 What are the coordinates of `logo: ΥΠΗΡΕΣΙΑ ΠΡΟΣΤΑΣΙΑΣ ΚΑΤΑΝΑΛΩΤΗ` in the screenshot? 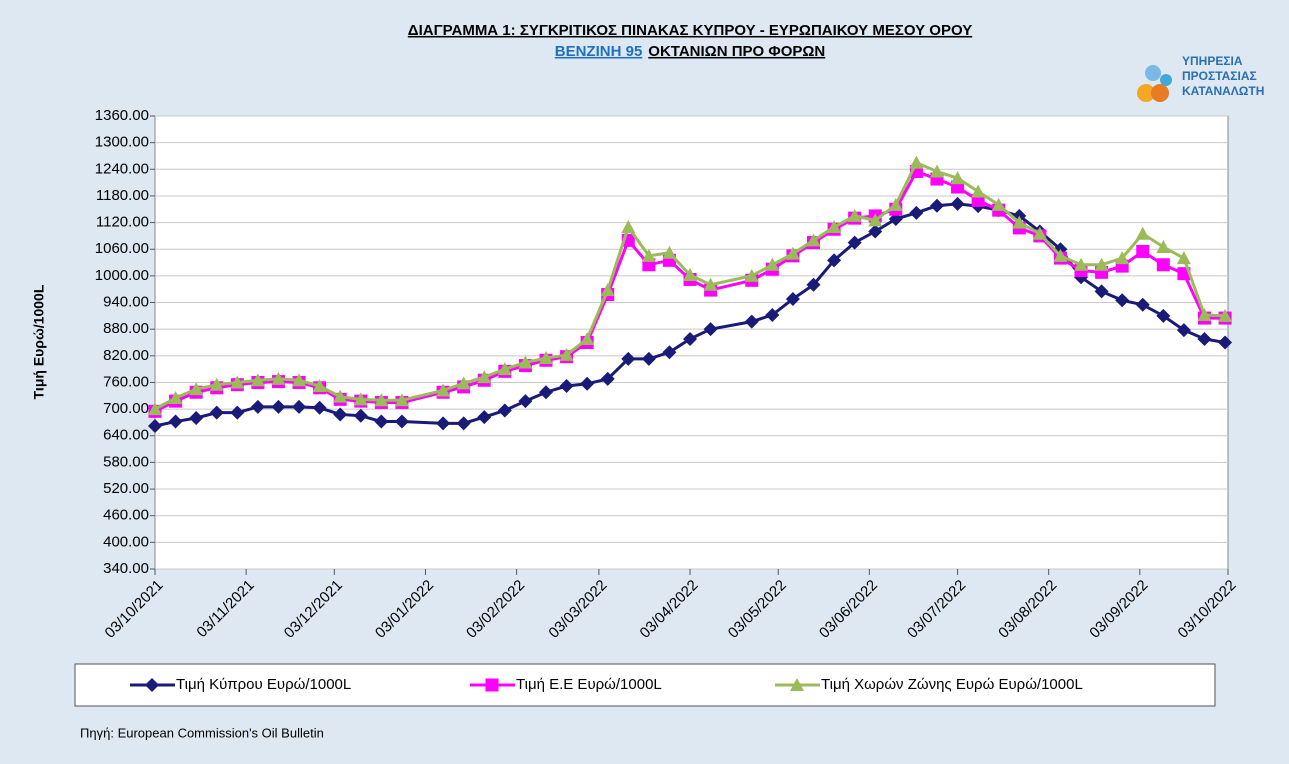 It's located at (1200, 78).